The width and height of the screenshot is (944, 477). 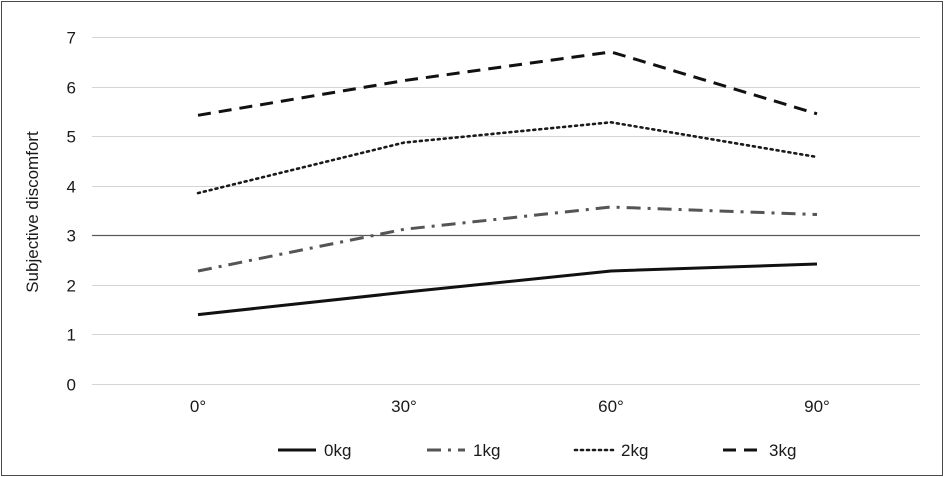 I want to click on y-axis-title: Subjective discomfort, so click(x=32, y=212).